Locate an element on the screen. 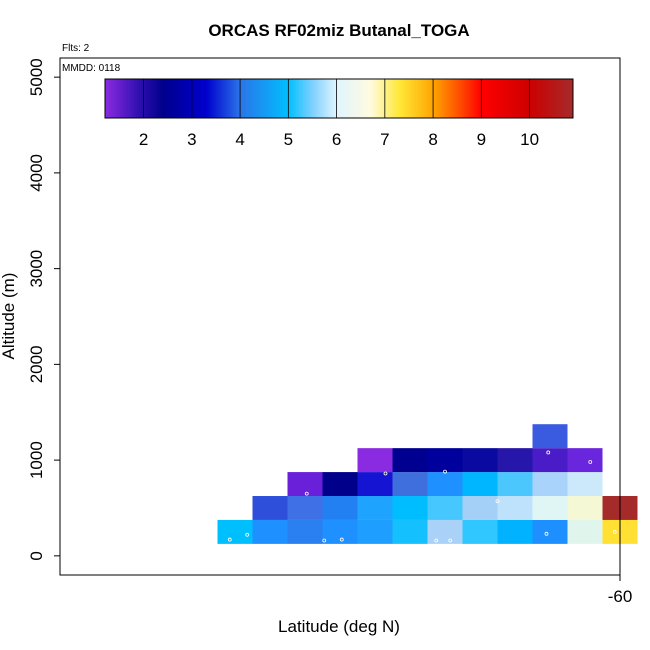 Image resolution: width=650 pixels, height=650 pixels. colorbar-bar is located at coordinates (339, 98).